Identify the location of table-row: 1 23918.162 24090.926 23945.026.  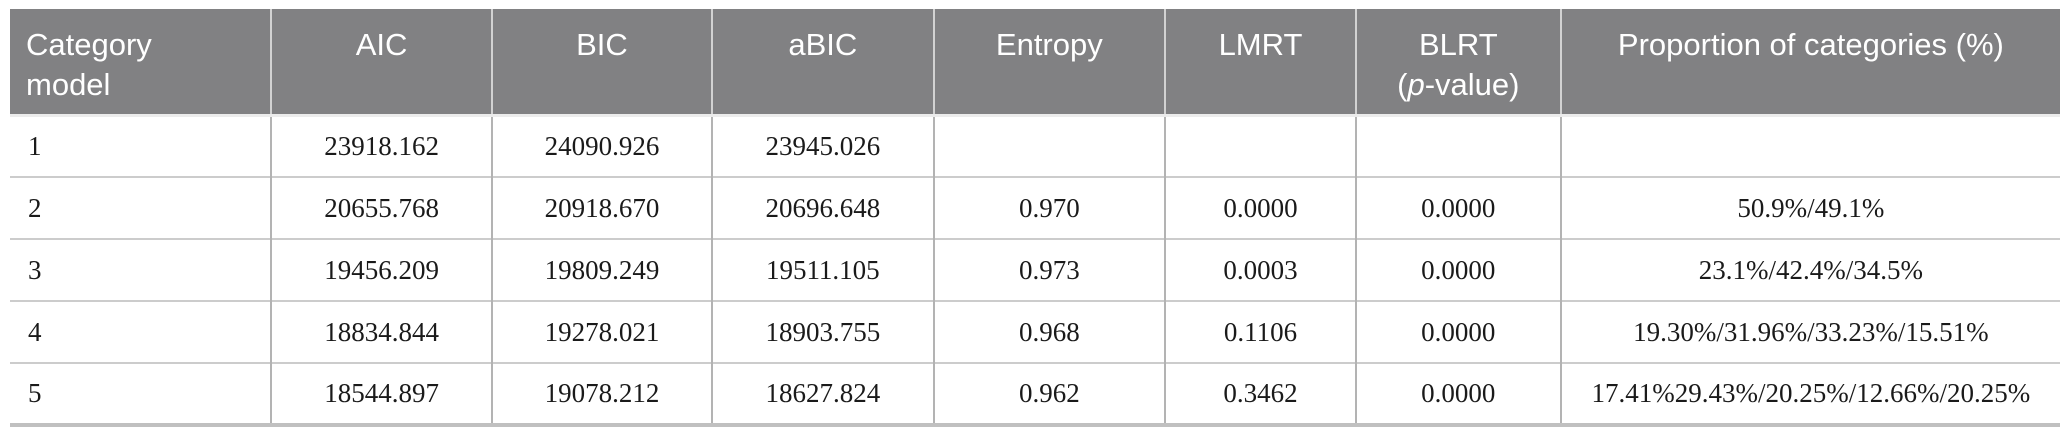
(1035, 145).